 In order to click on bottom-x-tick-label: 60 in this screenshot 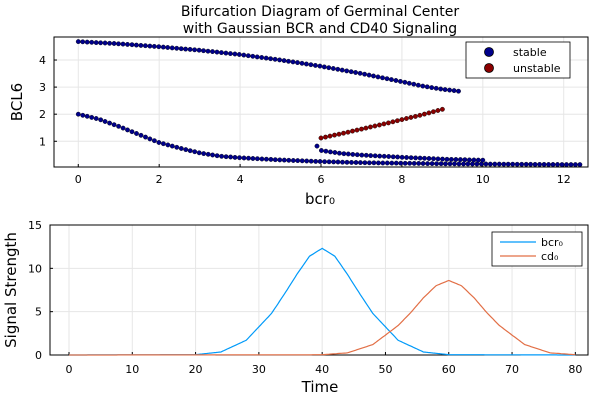, I will do `click(449, 369)`.